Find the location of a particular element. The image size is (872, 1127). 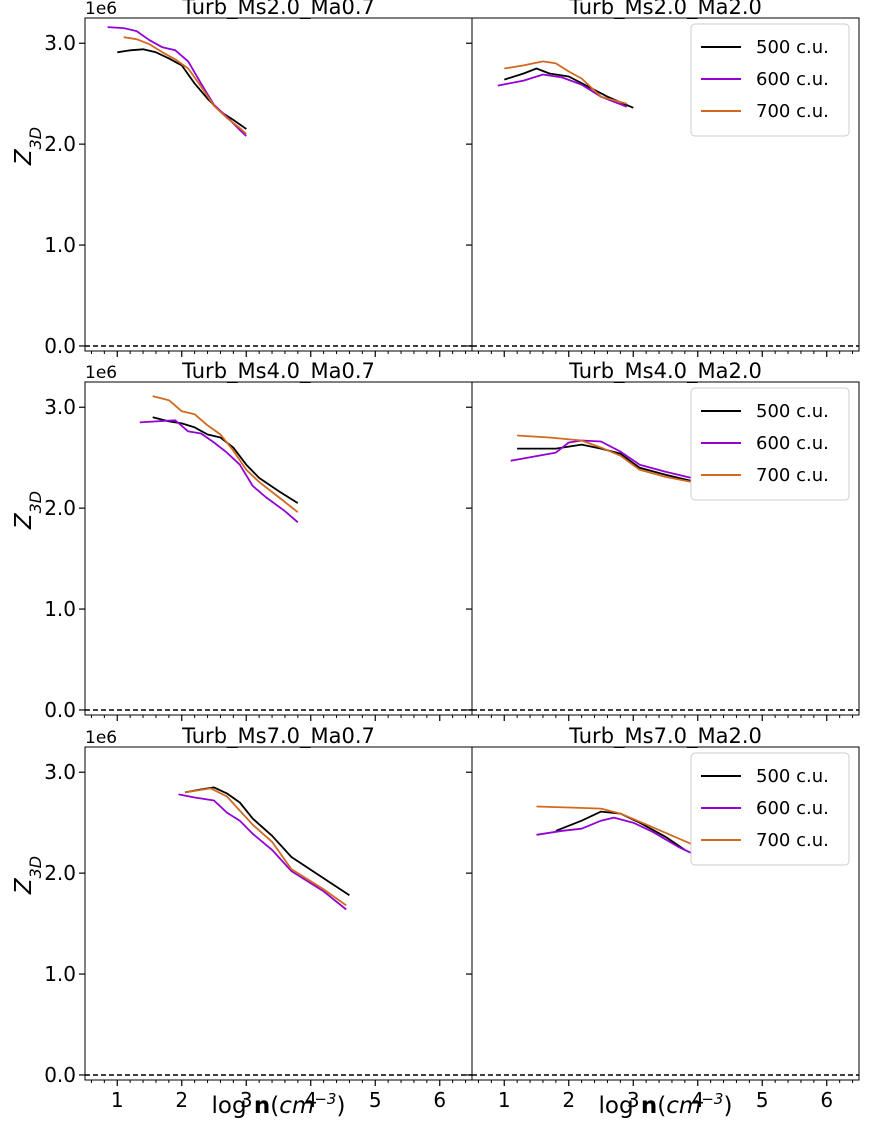

panel-4: Turb_Ms4.0_Ma2.0 500 c.u. 600 c.u. 700 c.u. is located at coordinates (663, 540).